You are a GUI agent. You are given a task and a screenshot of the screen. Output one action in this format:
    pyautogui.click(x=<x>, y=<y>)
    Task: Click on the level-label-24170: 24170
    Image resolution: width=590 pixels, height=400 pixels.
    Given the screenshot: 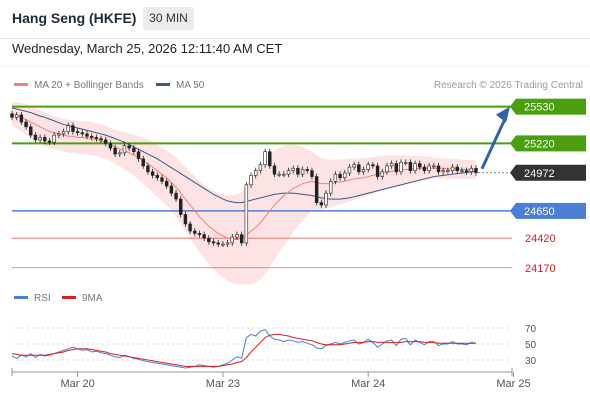 What is the action you would take?
    pyautogui.click(x=540, y=269)
    